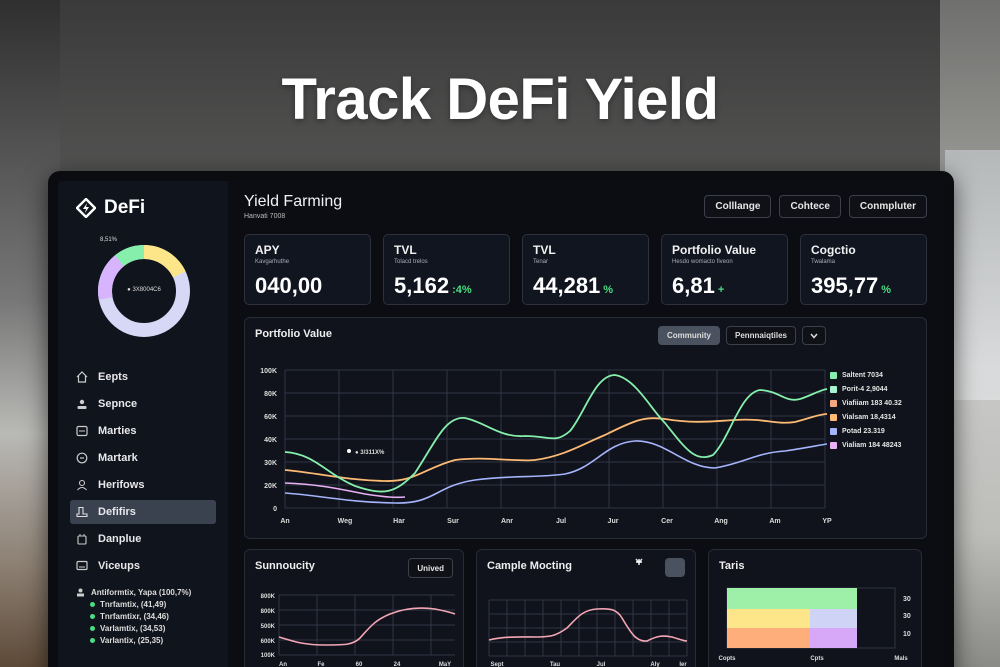  What do you see at coordinates (143, 566) in the screenshot?
I see `sidebar-item-viceups: Viceups` at bounding box center [143, 566].